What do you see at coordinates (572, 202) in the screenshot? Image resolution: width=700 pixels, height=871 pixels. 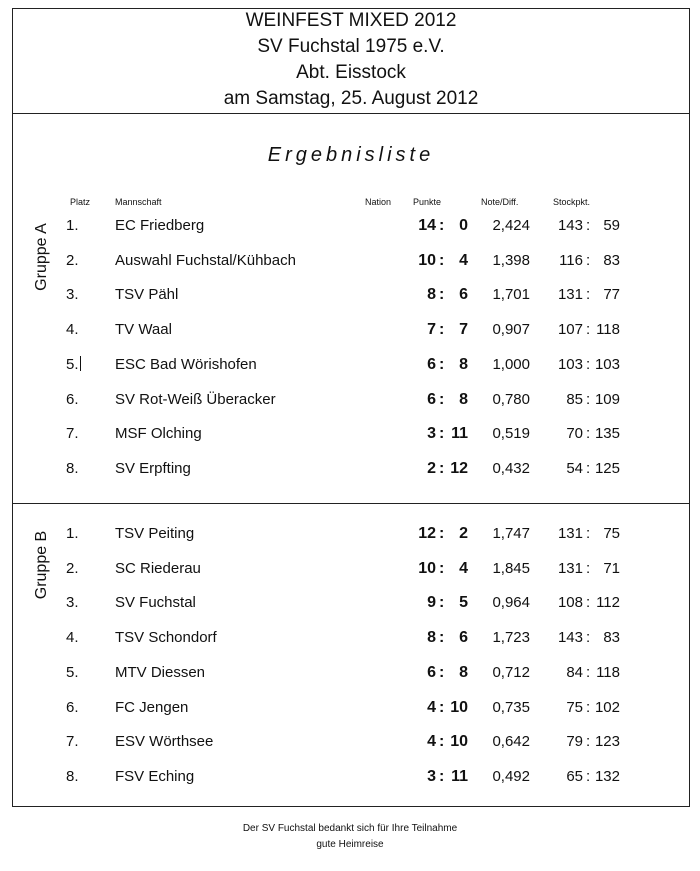 I see `col-stockpunkte: Stockpkt.` at bounding box center [572, 202].